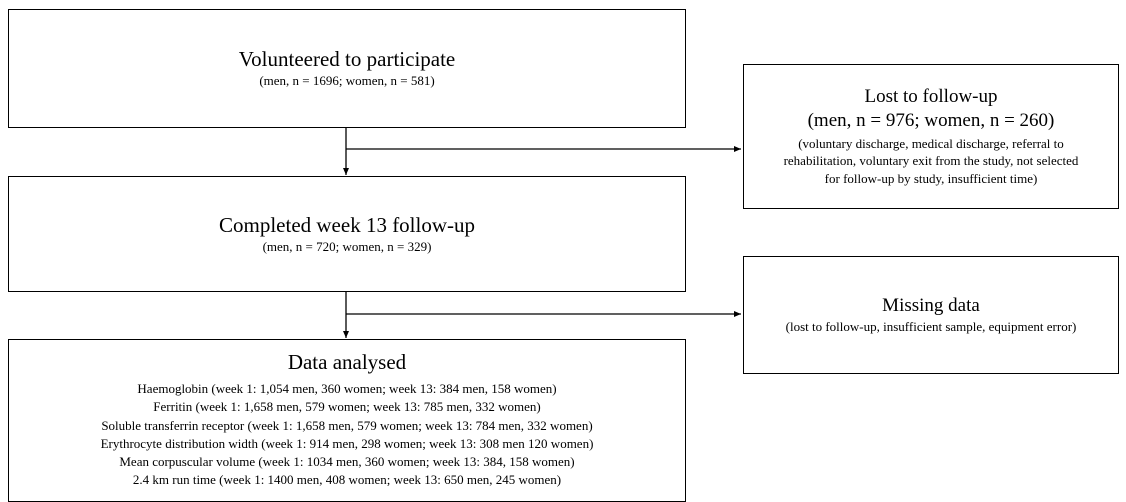 The width and height of the screenshot is (1126, 502). Describe the element at coordinates (347, 81) in the screenshot. I see `volunteered-counts: (men, n = 1696; women, n = 581)` at that location.